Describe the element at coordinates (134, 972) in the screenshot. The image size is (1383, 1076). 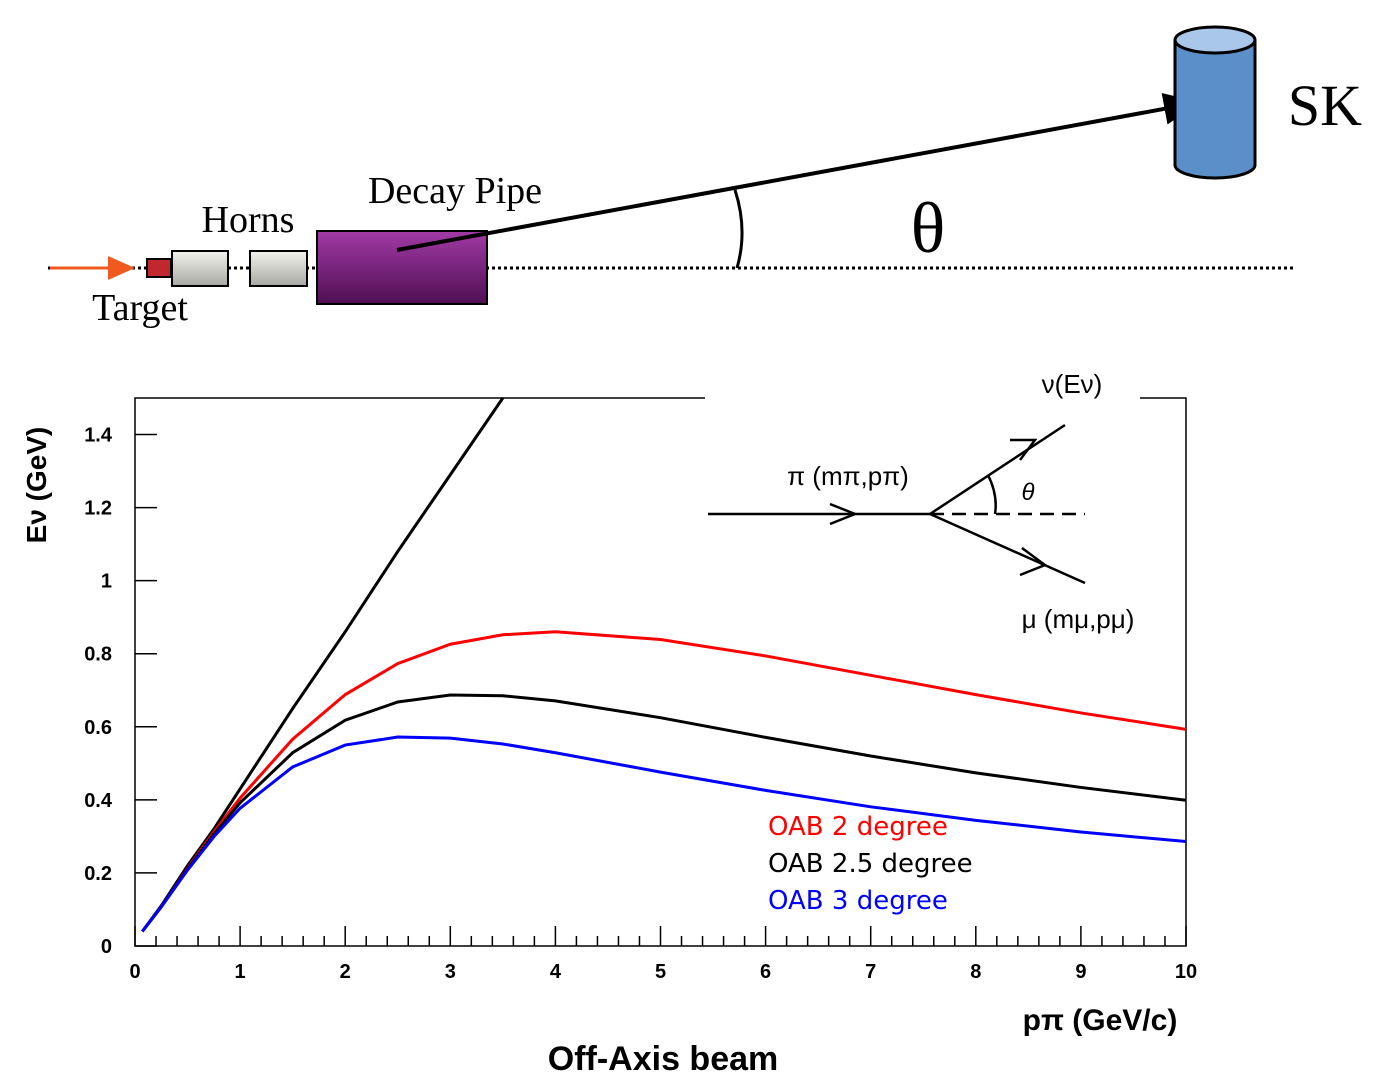
I see `x-tick-label: 0` at that location.